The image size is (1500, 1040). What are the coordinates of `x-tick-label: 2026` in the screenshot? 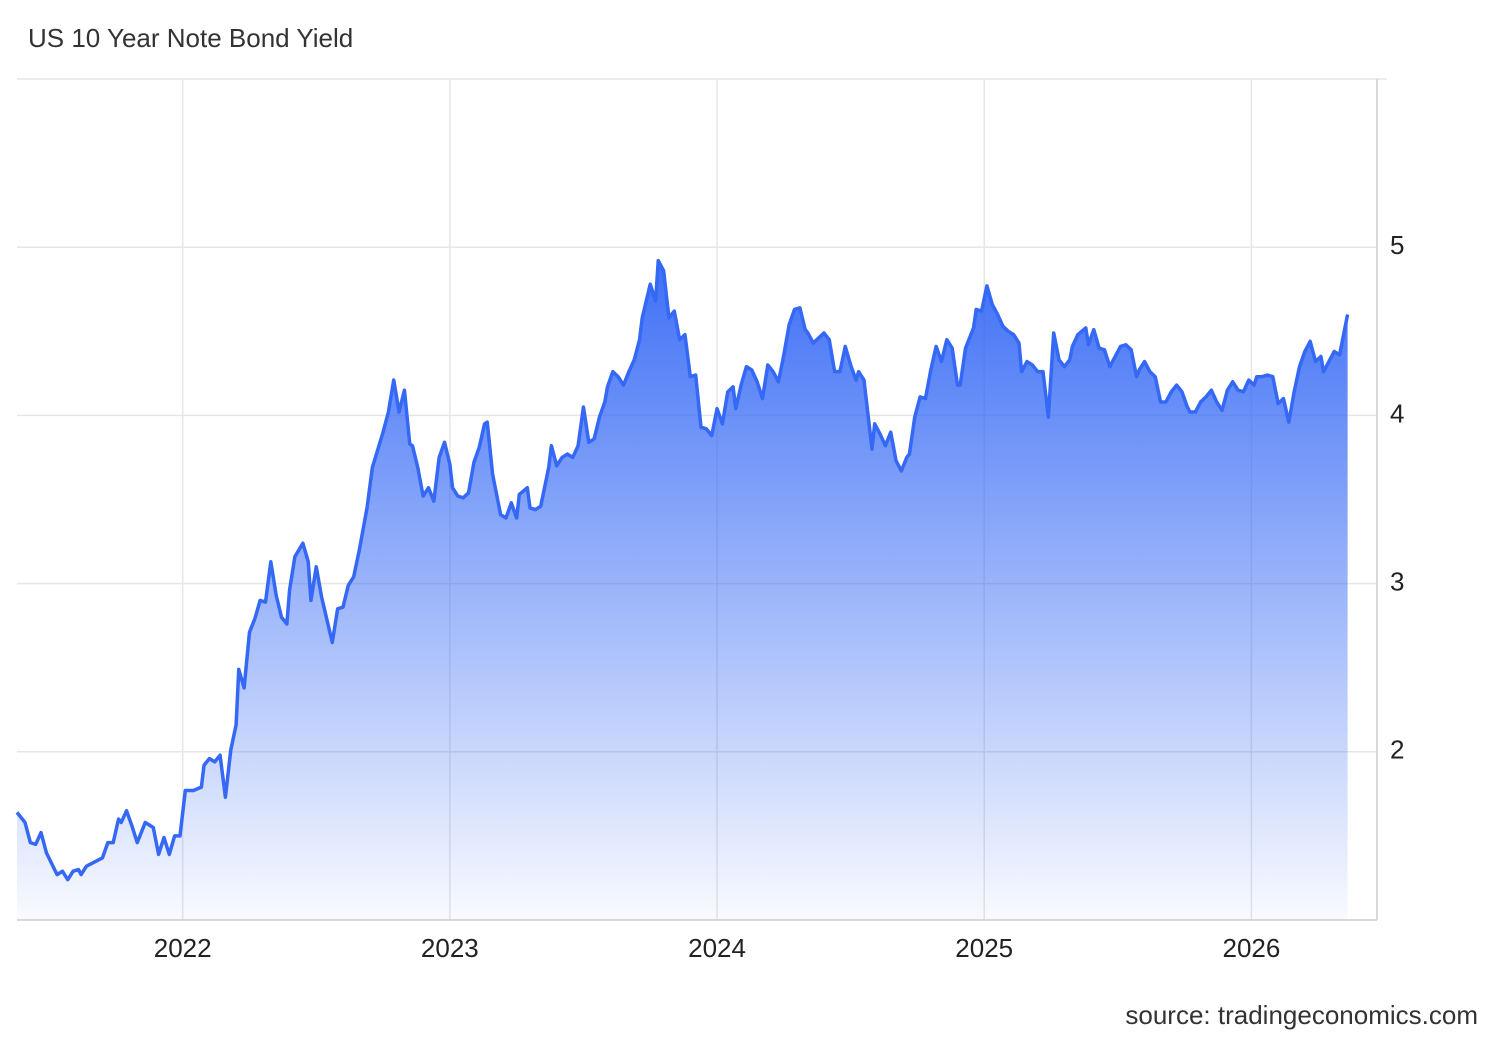 It's located at (1251, 948).